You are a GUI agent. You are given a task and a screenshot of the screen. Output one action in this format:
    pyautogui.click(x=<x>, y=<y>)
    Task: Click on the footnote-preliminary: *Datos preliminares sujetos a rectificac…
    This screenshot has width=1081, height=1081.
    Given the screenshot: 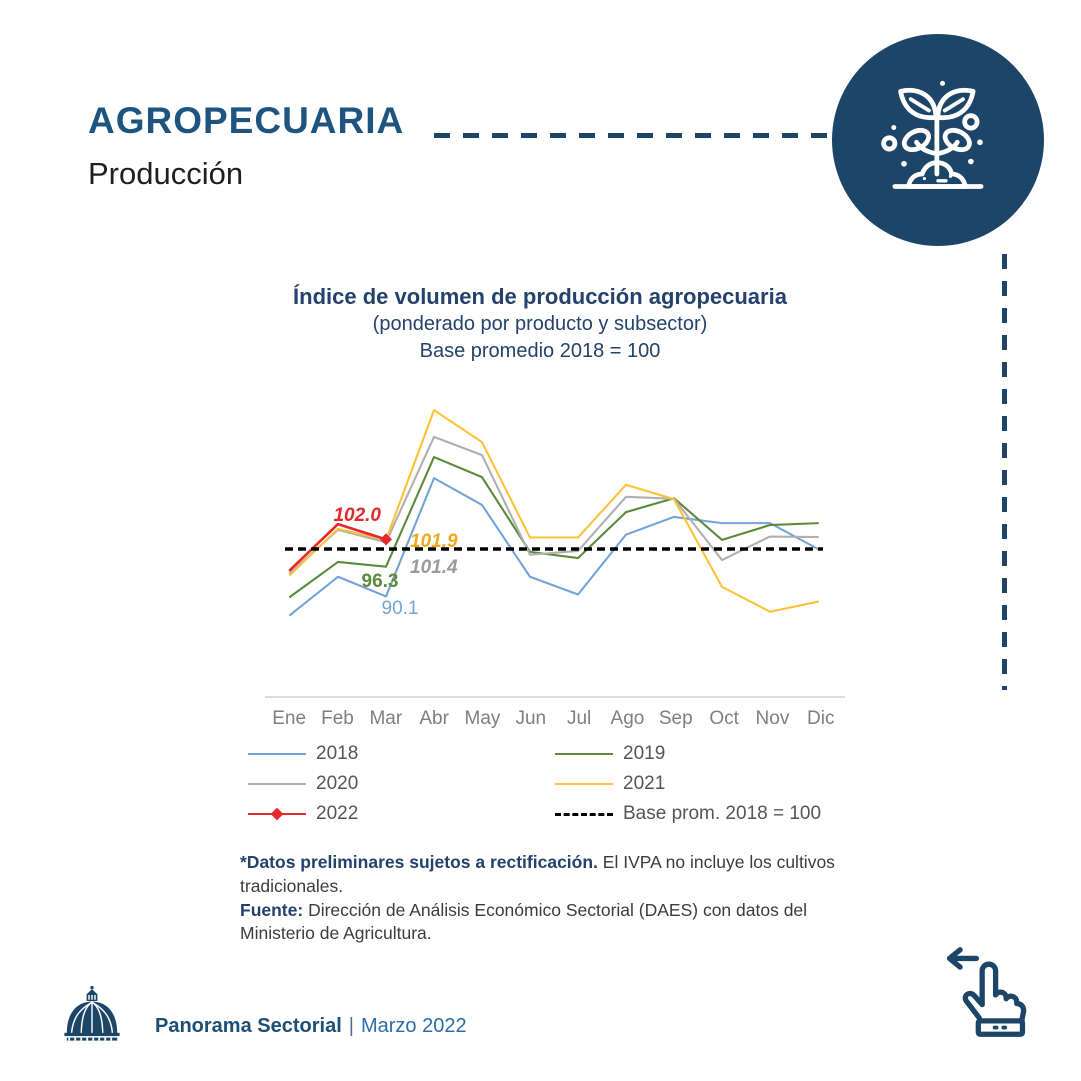 What is the action you would take?
    pyautogui.click(x=546, y=875)
    